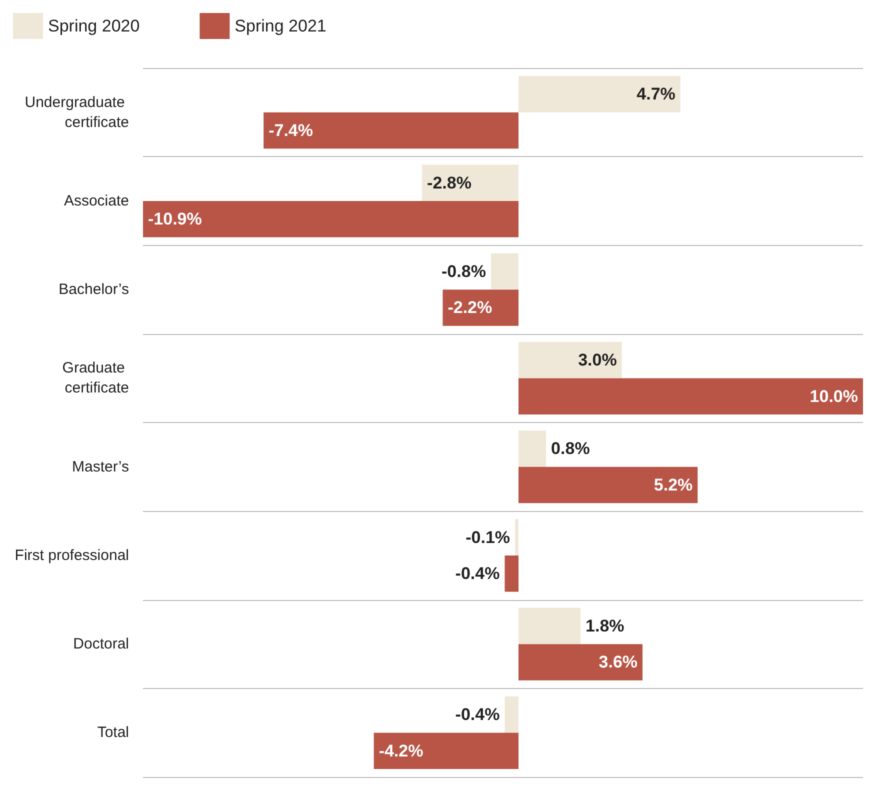 This screenshot has width=879, height=795. Describe the element at coordinates (94, 26) in the screenshot. I see `legend-label: Spring 2020` at that location.